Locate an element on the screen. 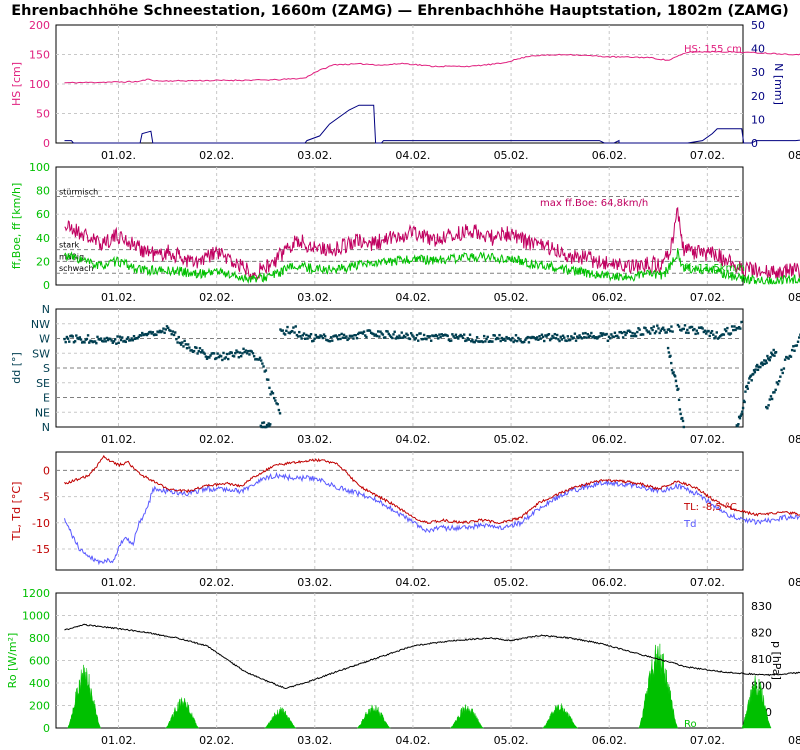 This screenshot has height=750, width=800. annotation-max-boe: max ff.Boe: 64,8km/h is located at coordinates (594, 203).